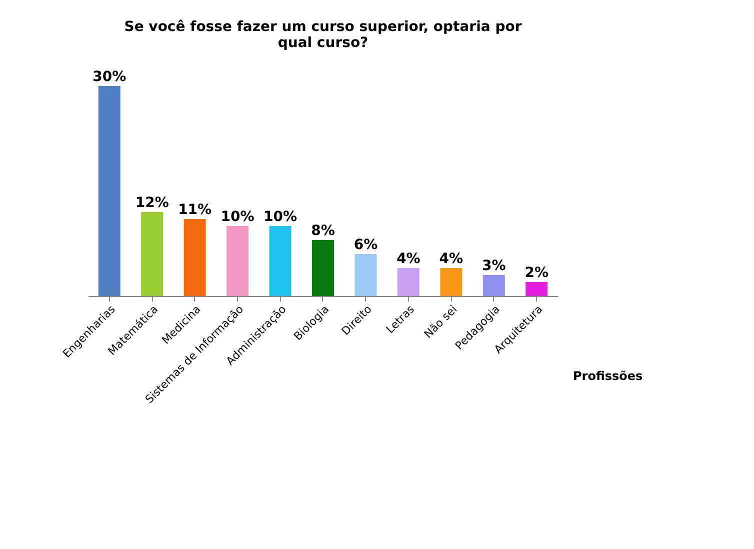 The height and width of the screenshot is (549, 754). Describe the element at coordinates (323, 231) in the screenshot. I see `data-label: 8%` at that location.